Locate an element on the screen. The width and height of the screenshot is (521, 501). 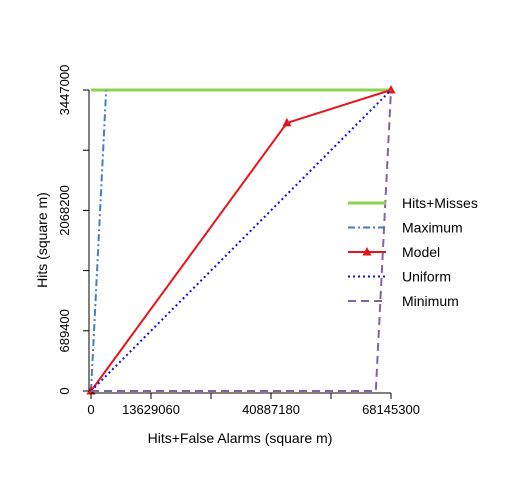
legend: Hits+Misses Maximum Model Uniform Minimum is located at coordinates (413, 252).